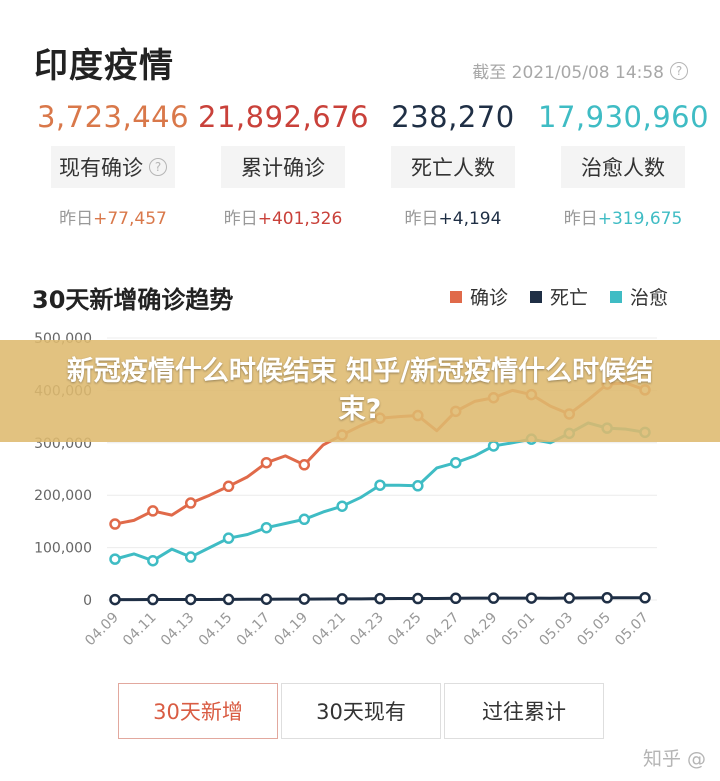  I want to click on x-tick-label: 04.29, so click(481, 630).